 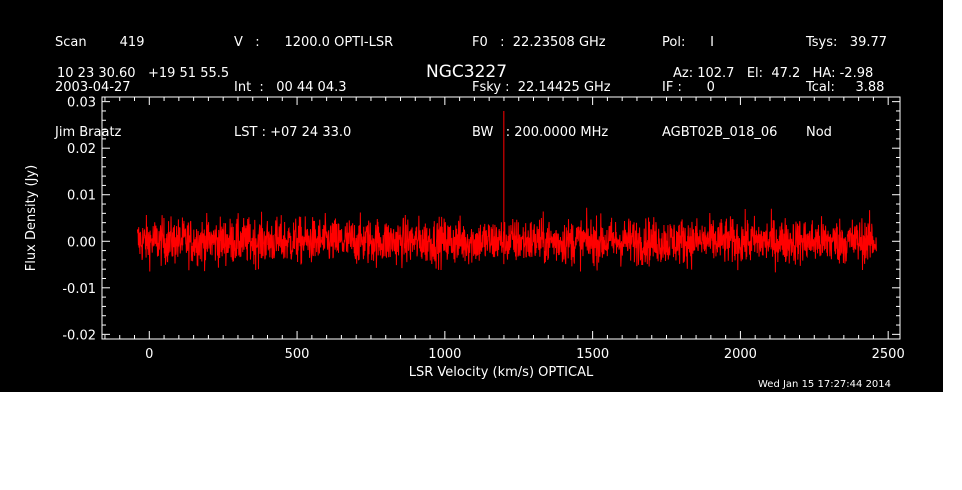 What do you see at coordinates (81, 196) in the screenshot?
I see `y-tick-label: 0.01` at bounding box center [81, 196].